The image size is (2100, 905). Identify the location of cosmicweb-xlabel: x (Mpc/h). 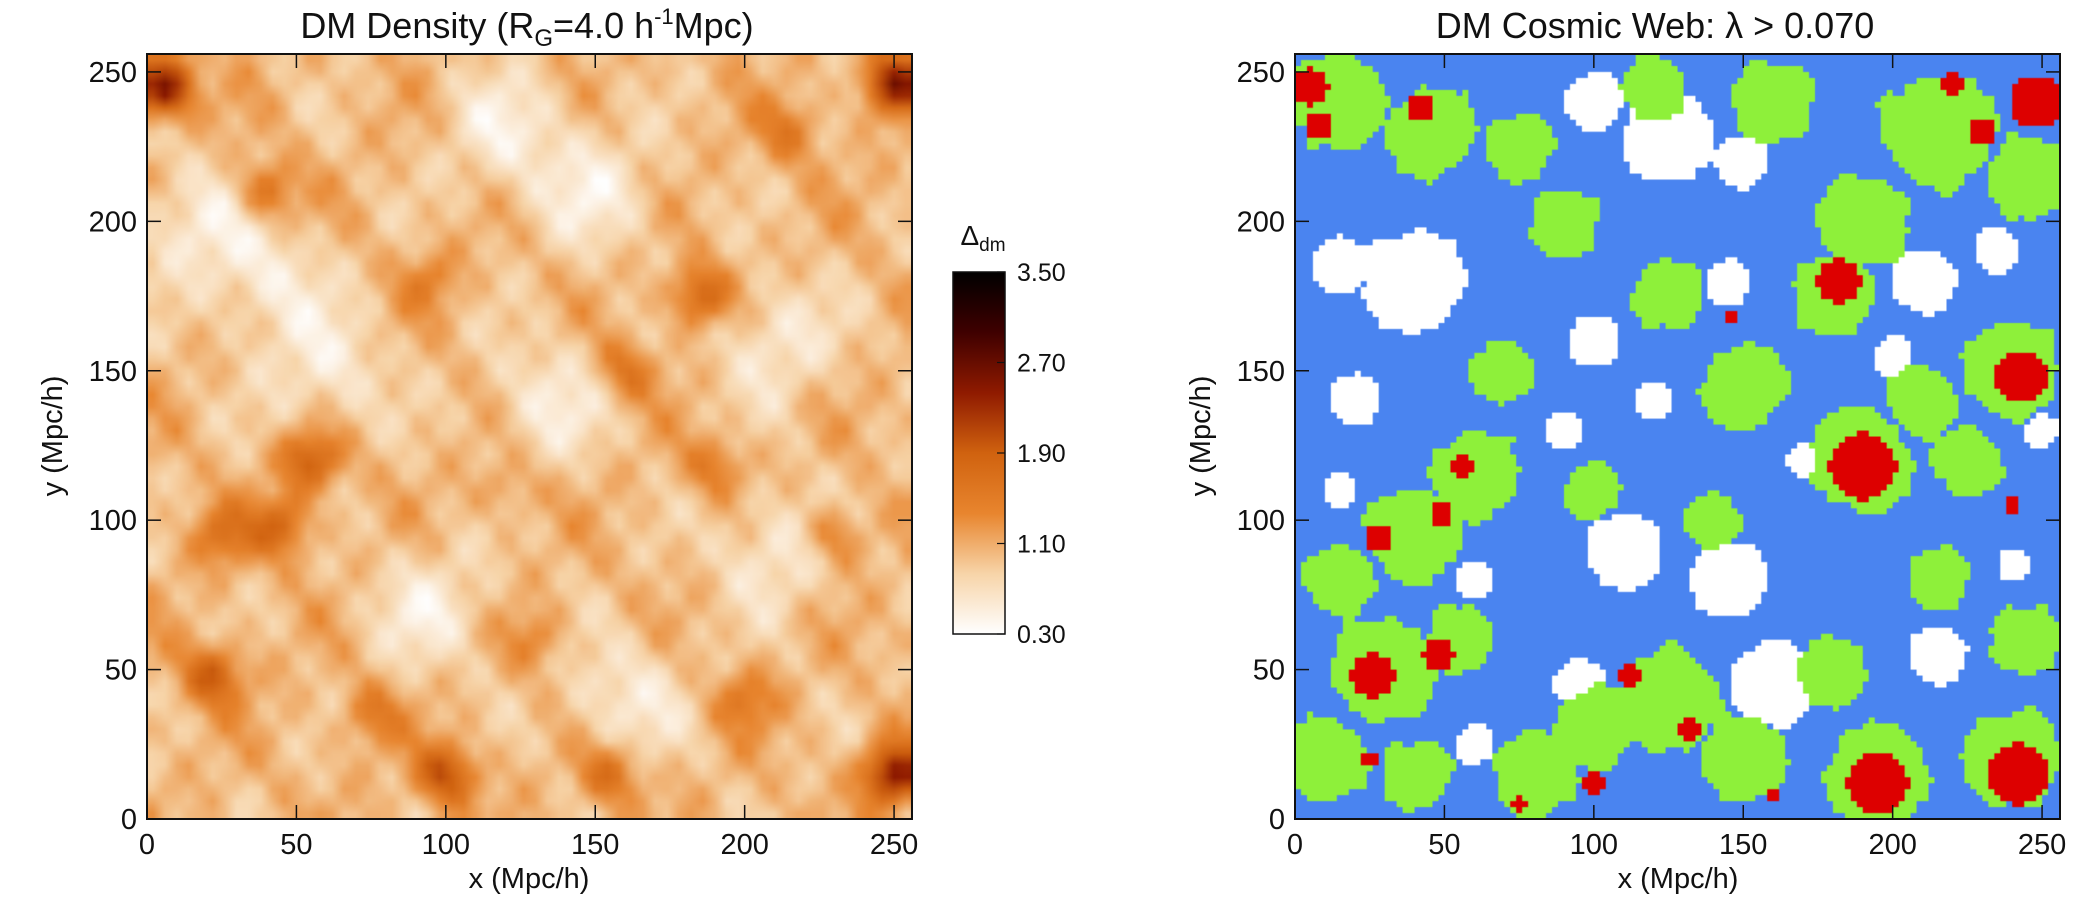
(1678, 879).